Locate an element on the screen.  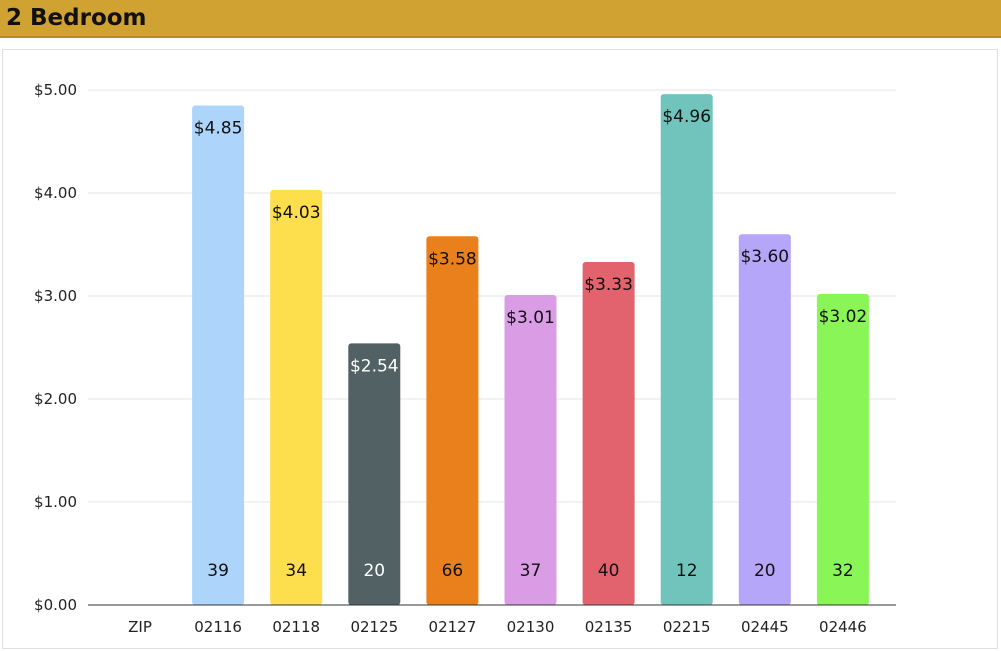
bar-value-label: $3.02 is located at coordinates (843, 317).